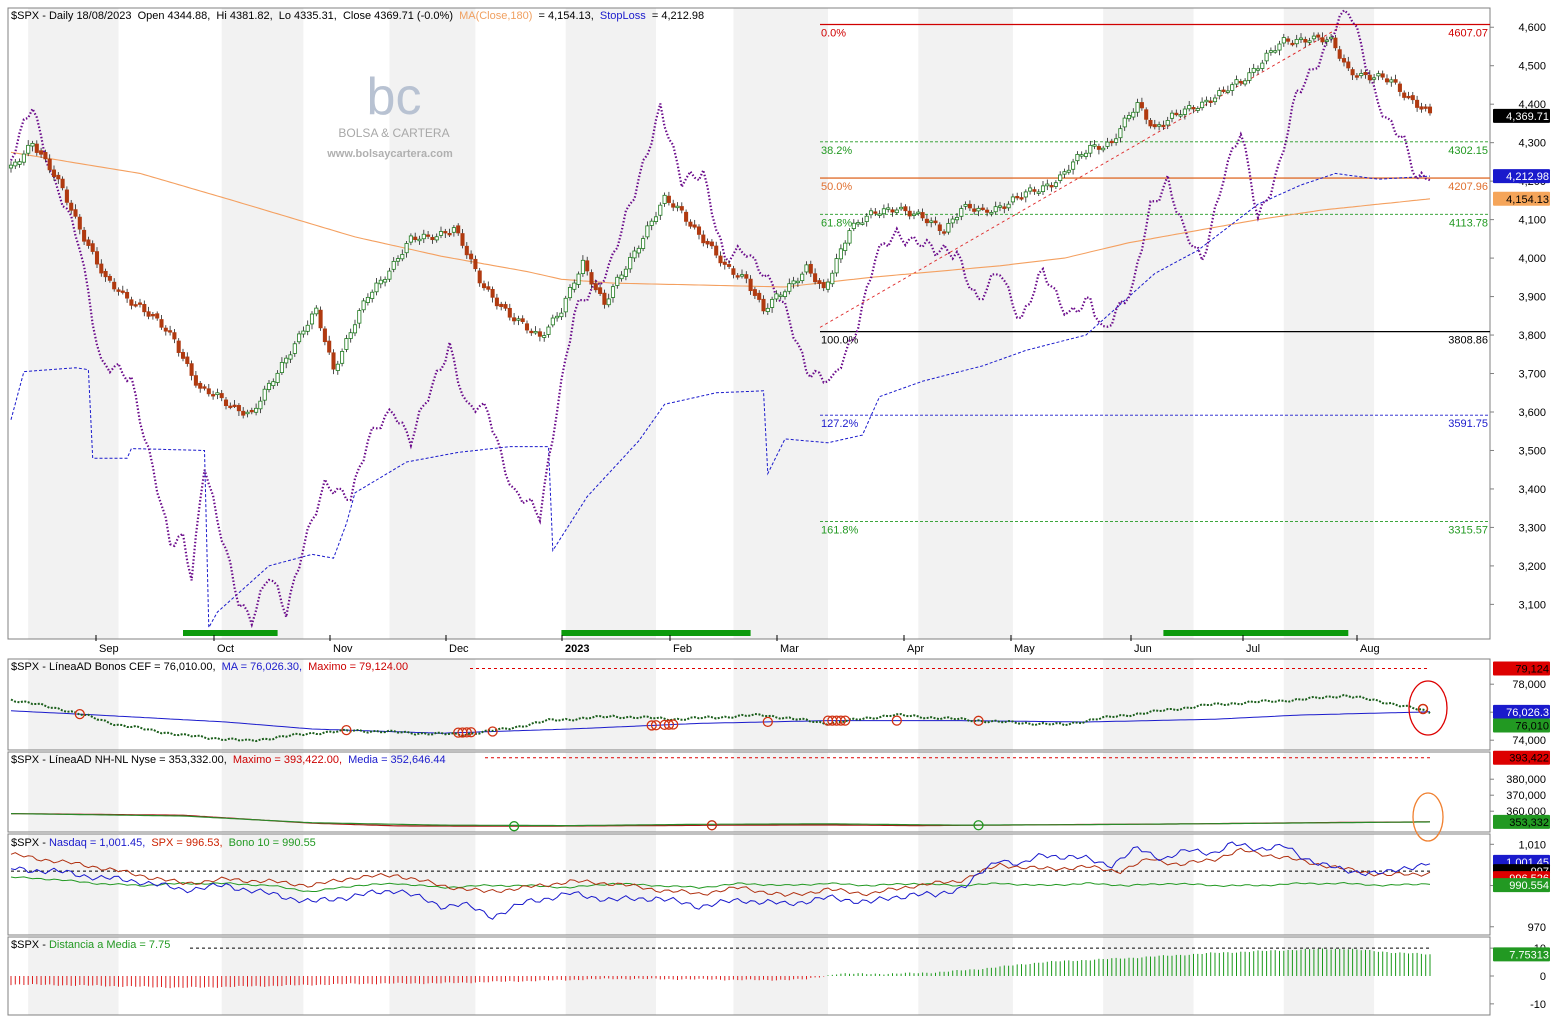  What do you see at coordinates (1468, 151) in the screenshot?
I see `fibonacci-value: 4302.15` at bounding box center [1468, 151].